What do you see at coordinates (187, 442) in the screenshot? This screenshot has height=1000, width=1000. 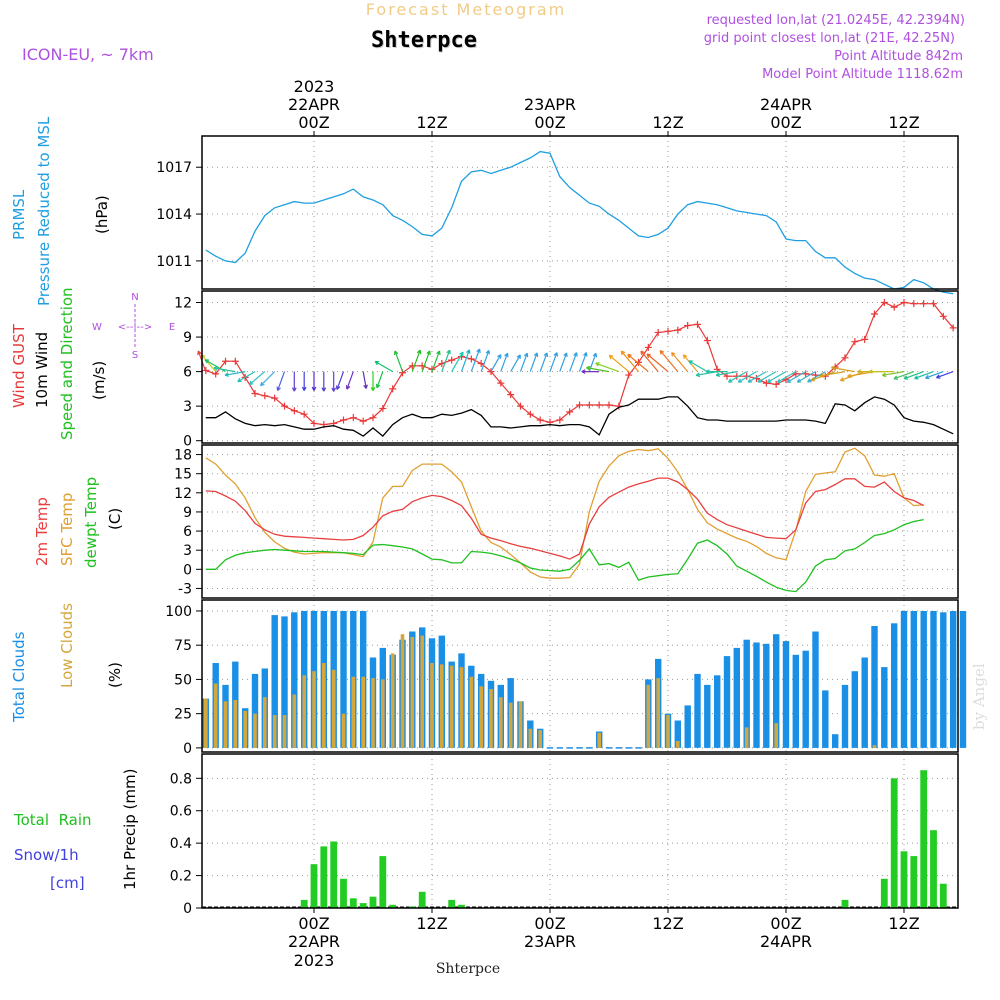 I see `y-tick-label: 0` at bounding box center [187, 442].